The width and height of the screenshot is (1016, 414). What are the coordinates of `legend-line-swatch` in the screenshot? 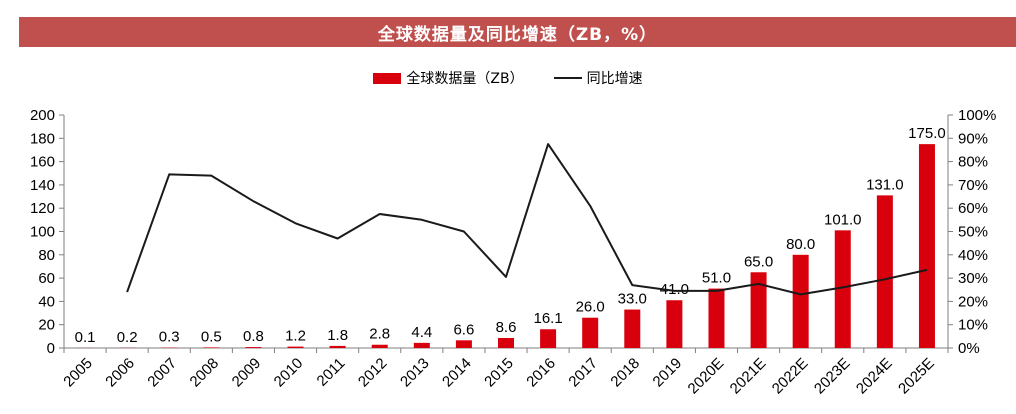 It's located at (567, 78).